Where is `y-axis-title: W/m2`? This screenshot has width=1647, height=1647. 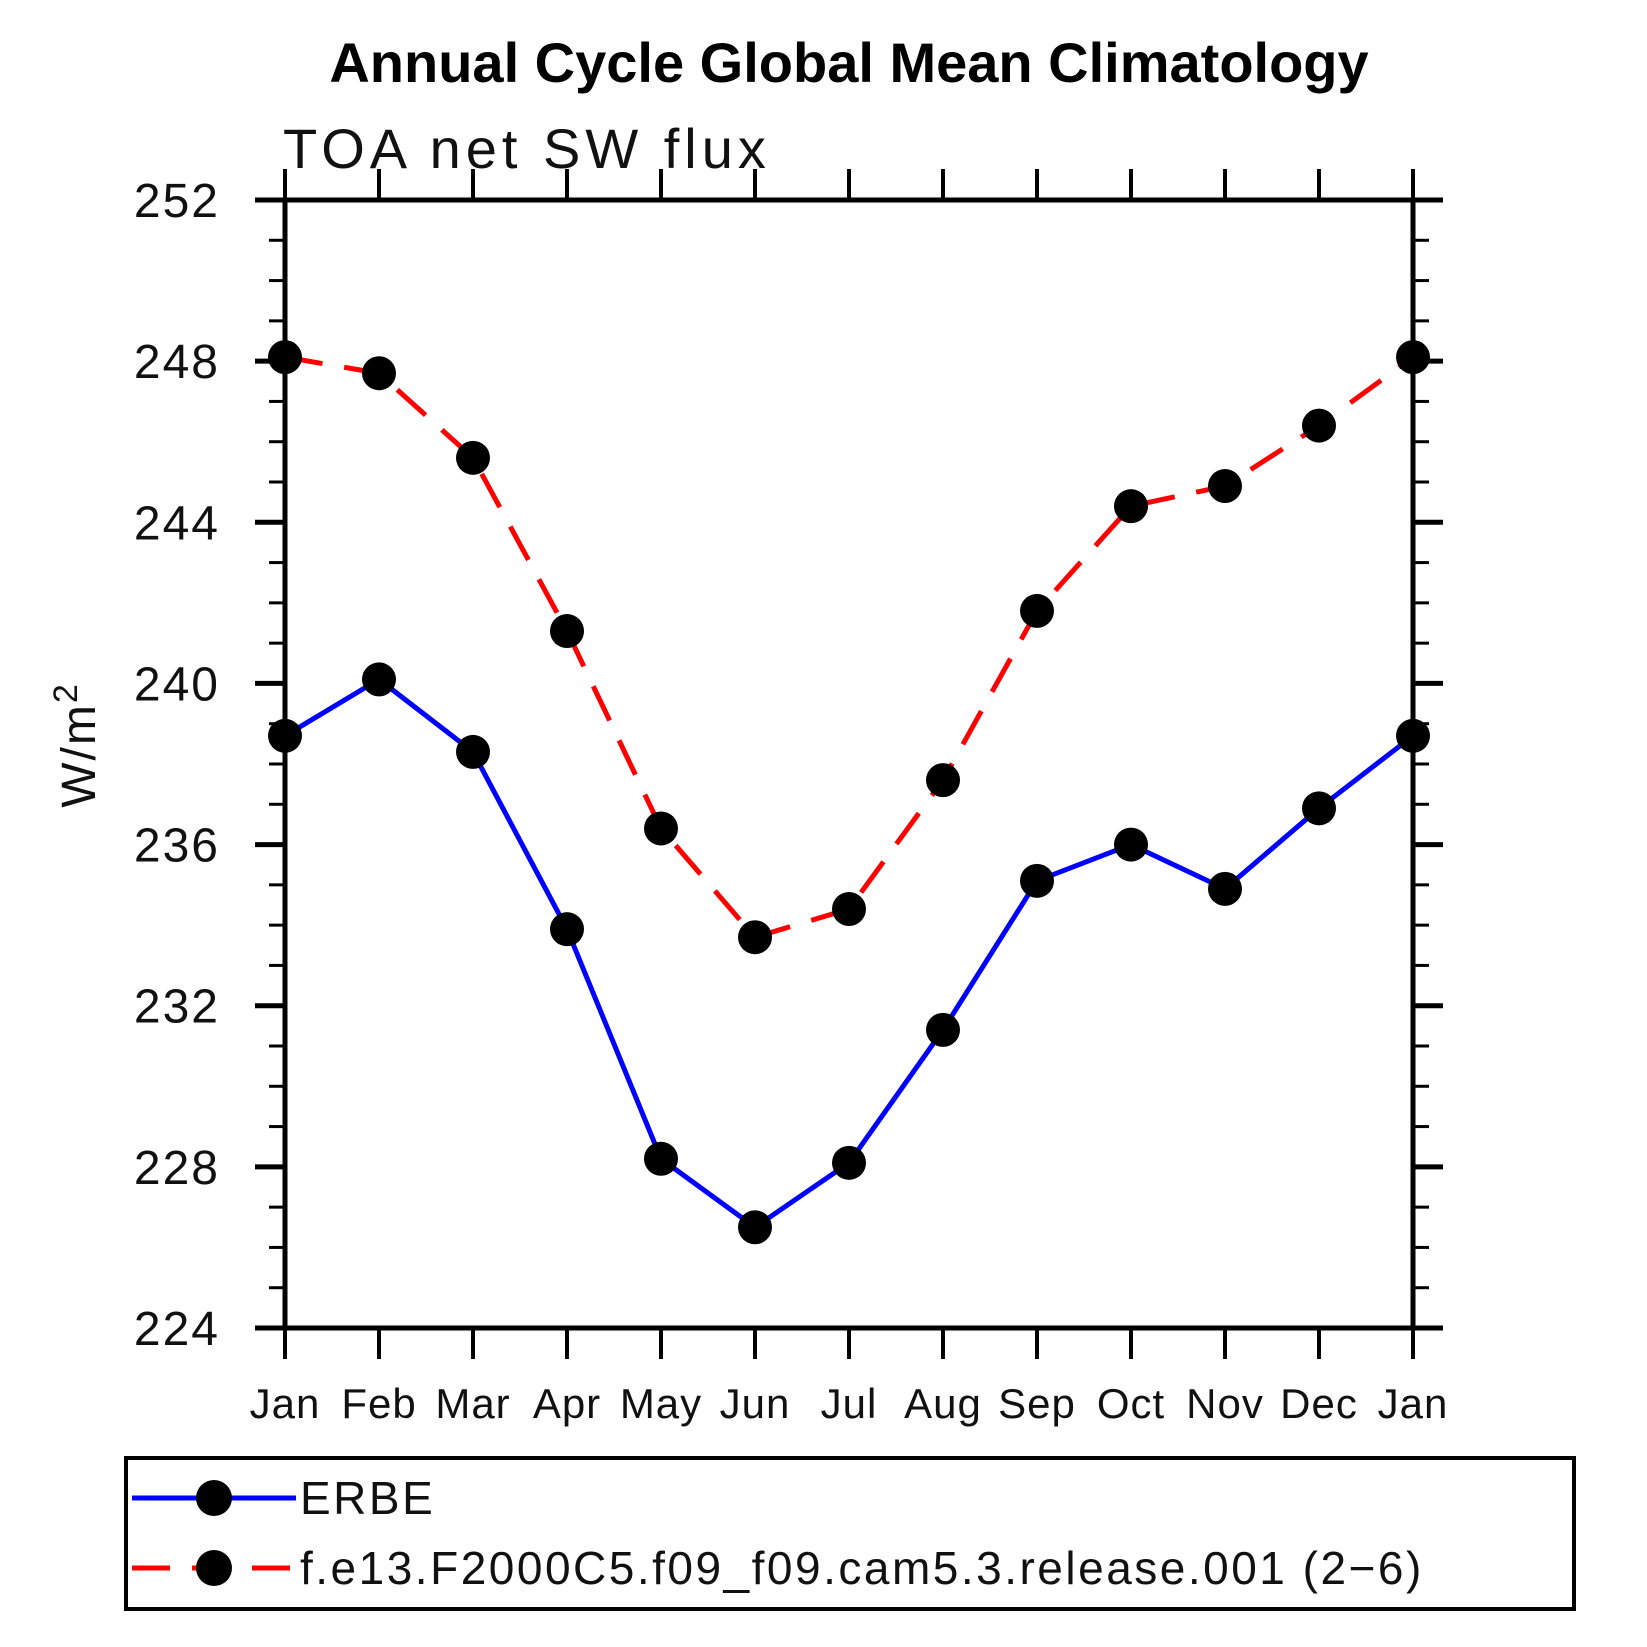
y-axis-title: W/m2 is located at coordinates (76, 745).